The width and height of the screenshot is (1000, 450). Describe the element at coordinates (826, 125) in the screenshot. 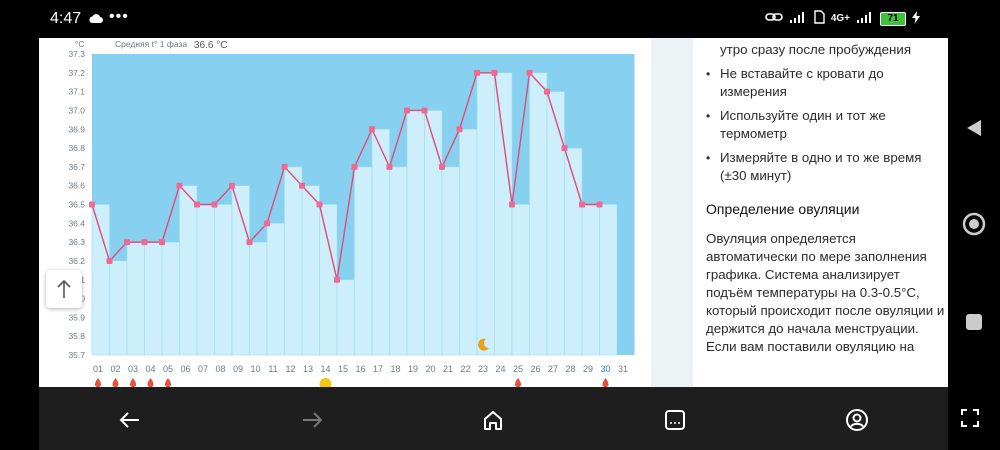

I see `list-item: Используйте один и тот же термометр` at that location.